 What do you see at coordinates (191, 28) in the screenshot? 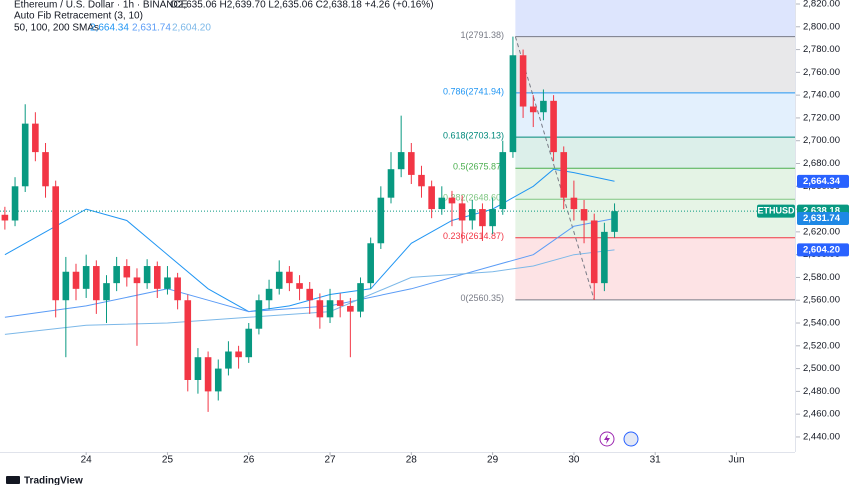
I see `sma-value: 2,604.20` at bounding box center [191, 28].